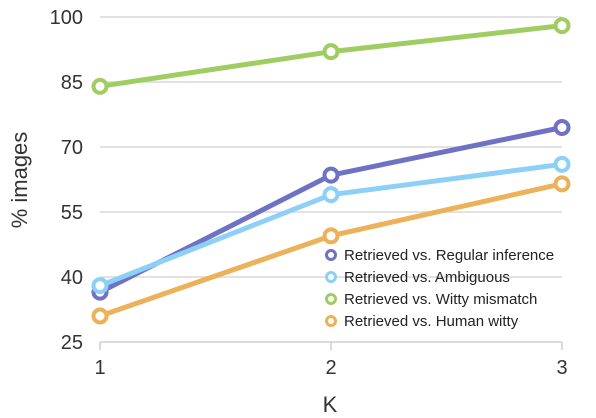 The height and width of the screenshot is (418, 596). What do you see at coordinates (19, 180) in the screenshot?
I see `y-axis-title: % images` at bounding box center [19, 180].